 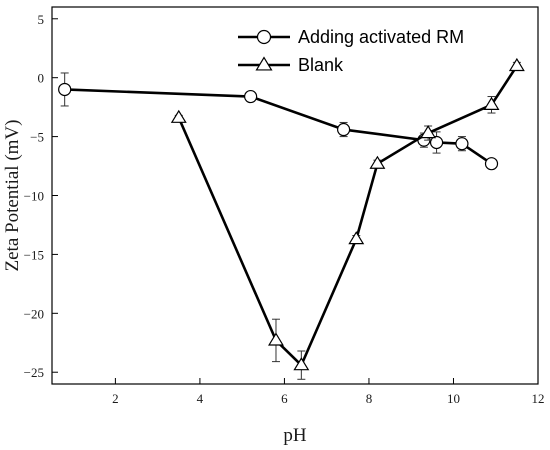 What do you see at coordinates (34, 196) in the screenshot?
I see `y-tick-label: −10` at bounding box center [34, 196].